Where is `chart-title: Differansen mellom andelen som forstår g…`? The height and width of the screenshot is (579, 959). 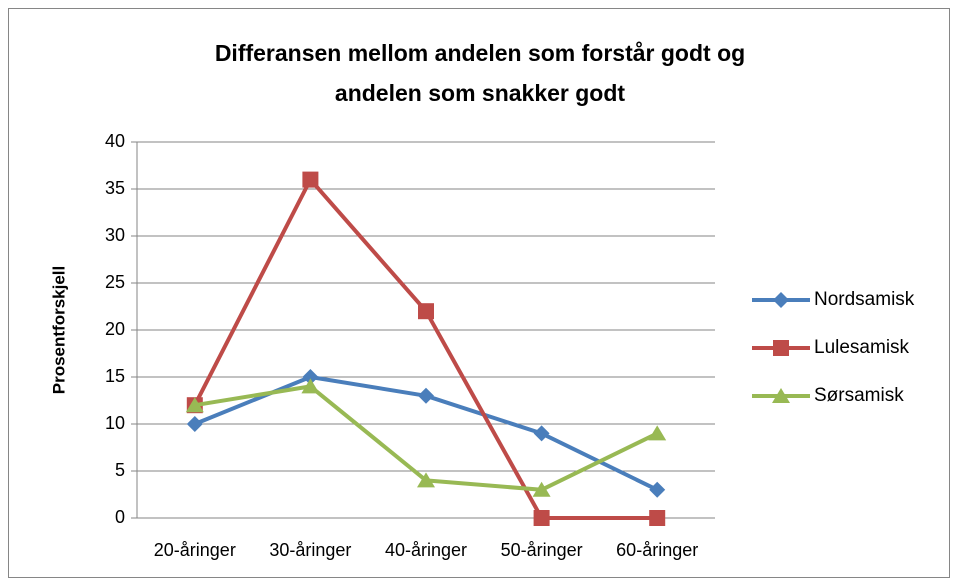
chart-title: Differansen mellom andelen som forstår g… is located at coordinates (480, 53).